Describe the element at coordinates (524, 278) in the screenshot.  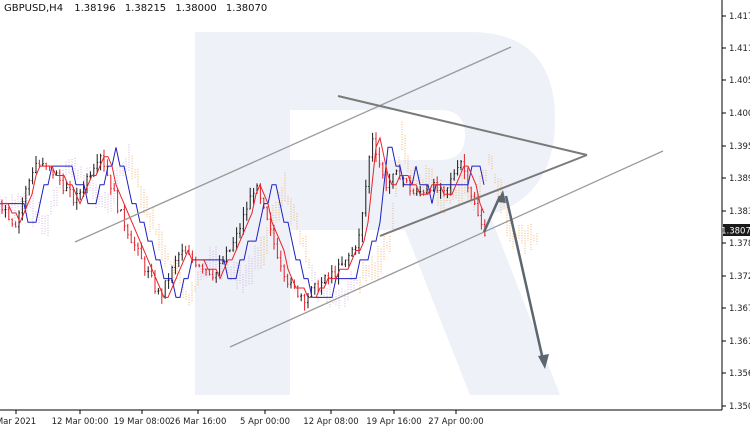
I see `forecast-arrow-down` at that location.